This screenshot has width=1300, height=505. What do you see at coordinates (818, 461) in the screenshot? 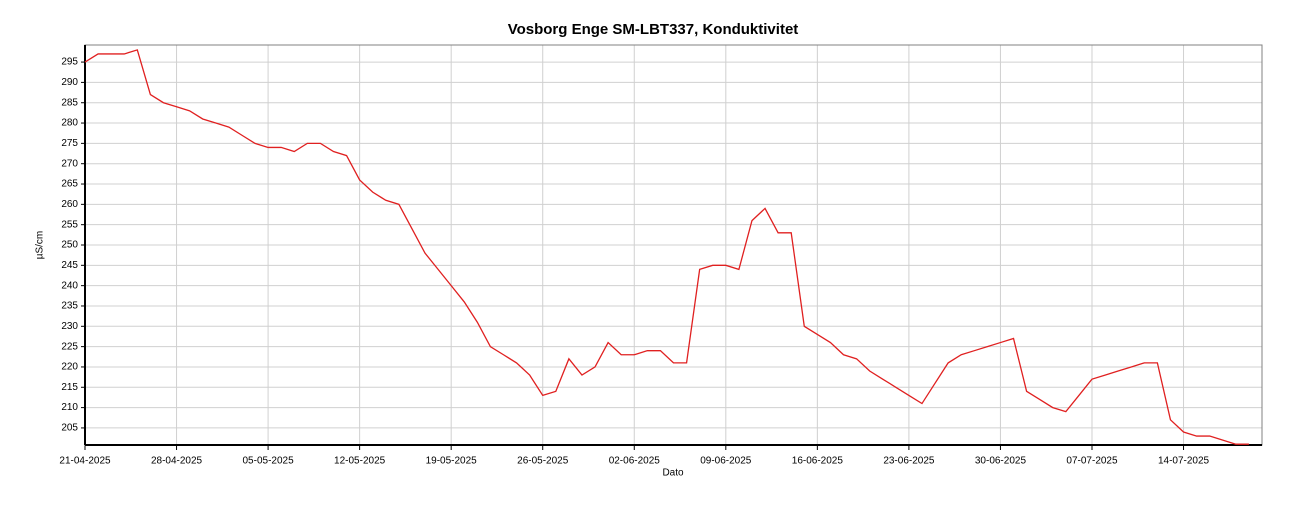
I see `x-tick-label: 16-06-2025` at bounding box center [818, 461].